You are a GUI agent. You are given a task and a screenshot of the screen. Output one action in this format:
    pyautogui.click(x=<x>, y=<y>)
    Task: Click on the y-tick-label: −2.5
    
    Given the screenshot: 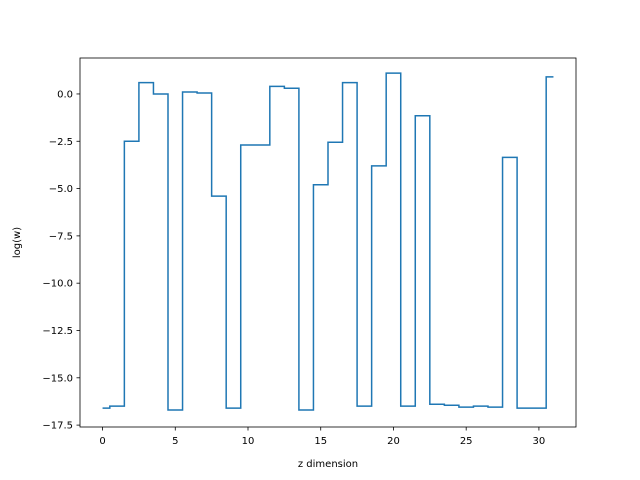 What is the action you would take?
    pyautogui.click(x=61, y=142)
    